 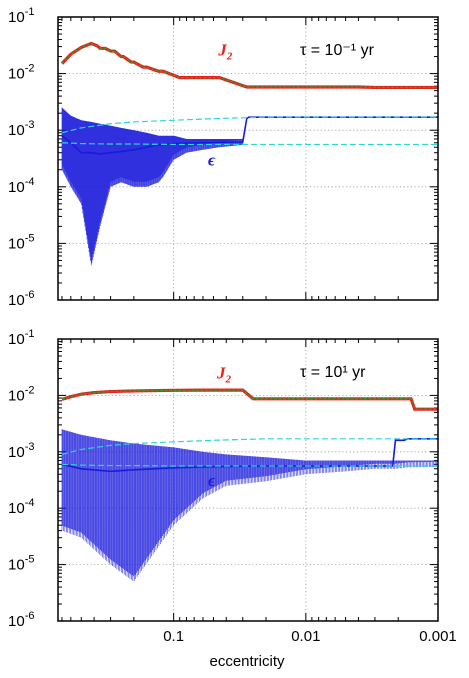 What do you see at coordinates (337, 50) in the screenshot?
I see `tau-annotation: τ = 10⁻¹ yr` at bounding box center [337, 50].